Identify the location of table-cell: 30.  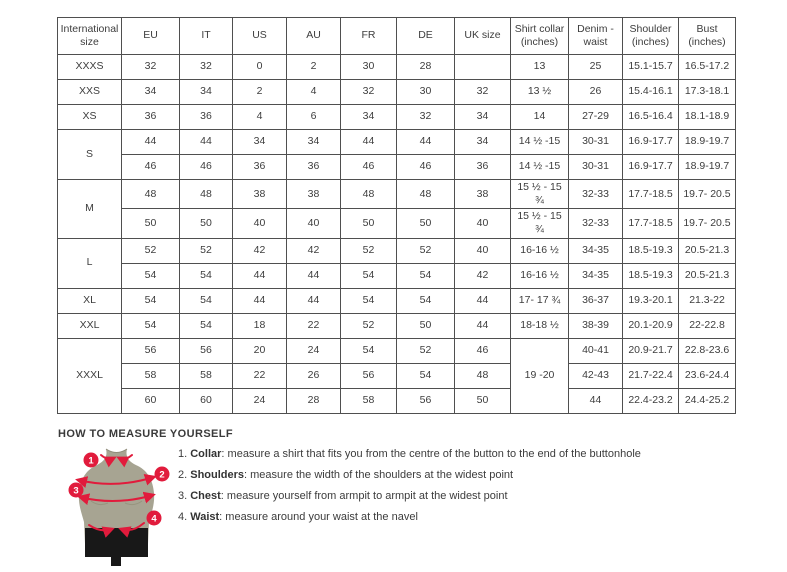
(368, 67).